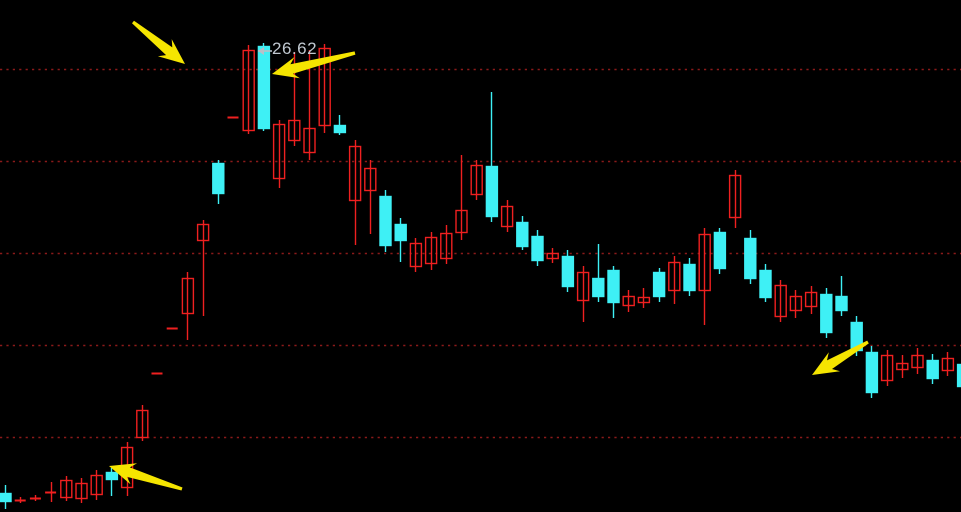 This screenshot has height=512, width=961. Describe the element at coordinates (158, 42) in the screenshot. I see `arrow-top-left-icon` at that location.